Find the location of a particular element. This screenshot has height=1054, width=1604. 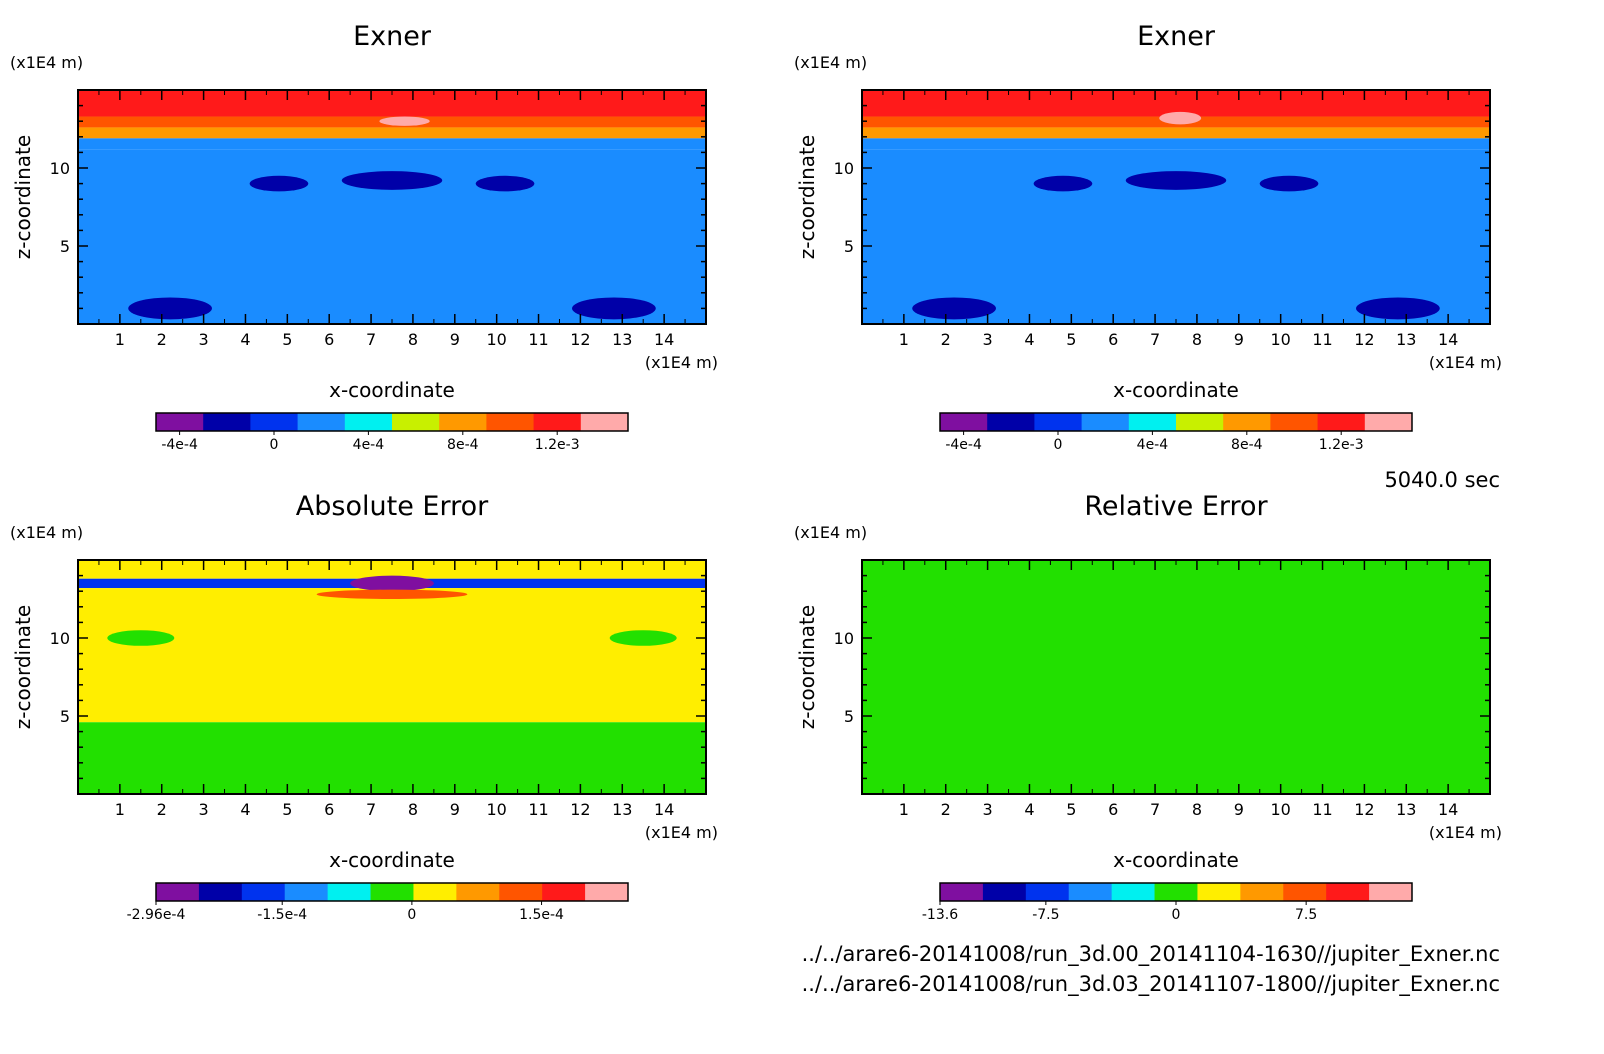

colorbar-tick-label: -4e-4 is located at coordinates (963, 445).